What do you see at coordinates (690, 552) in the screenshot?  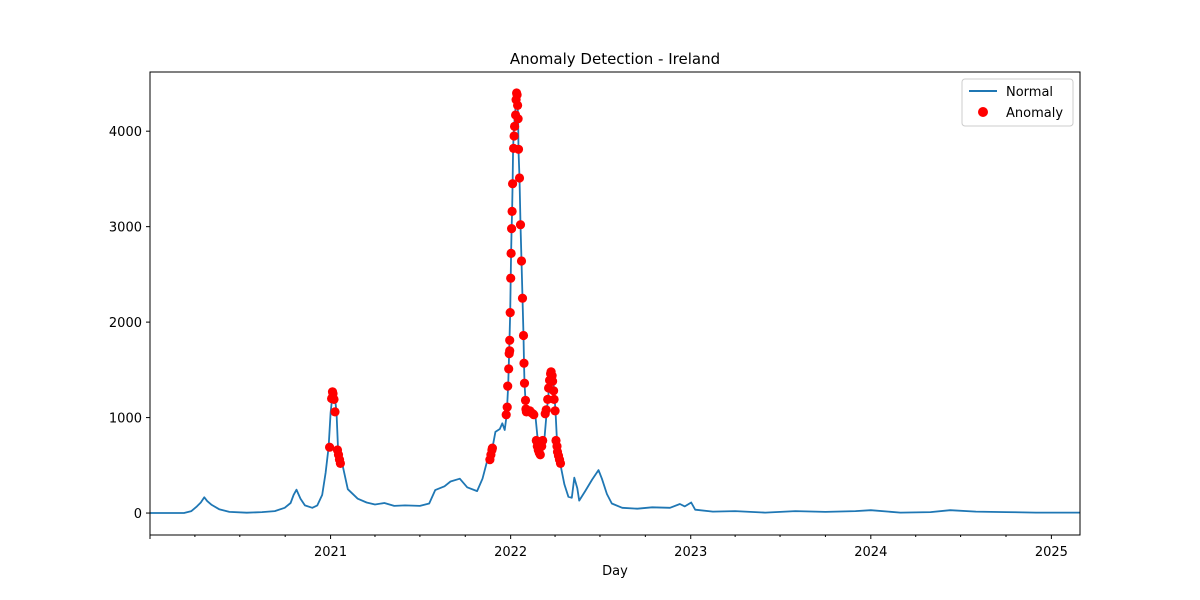 I see `x-tick-label: 2023` at bounding box center [690, 552].